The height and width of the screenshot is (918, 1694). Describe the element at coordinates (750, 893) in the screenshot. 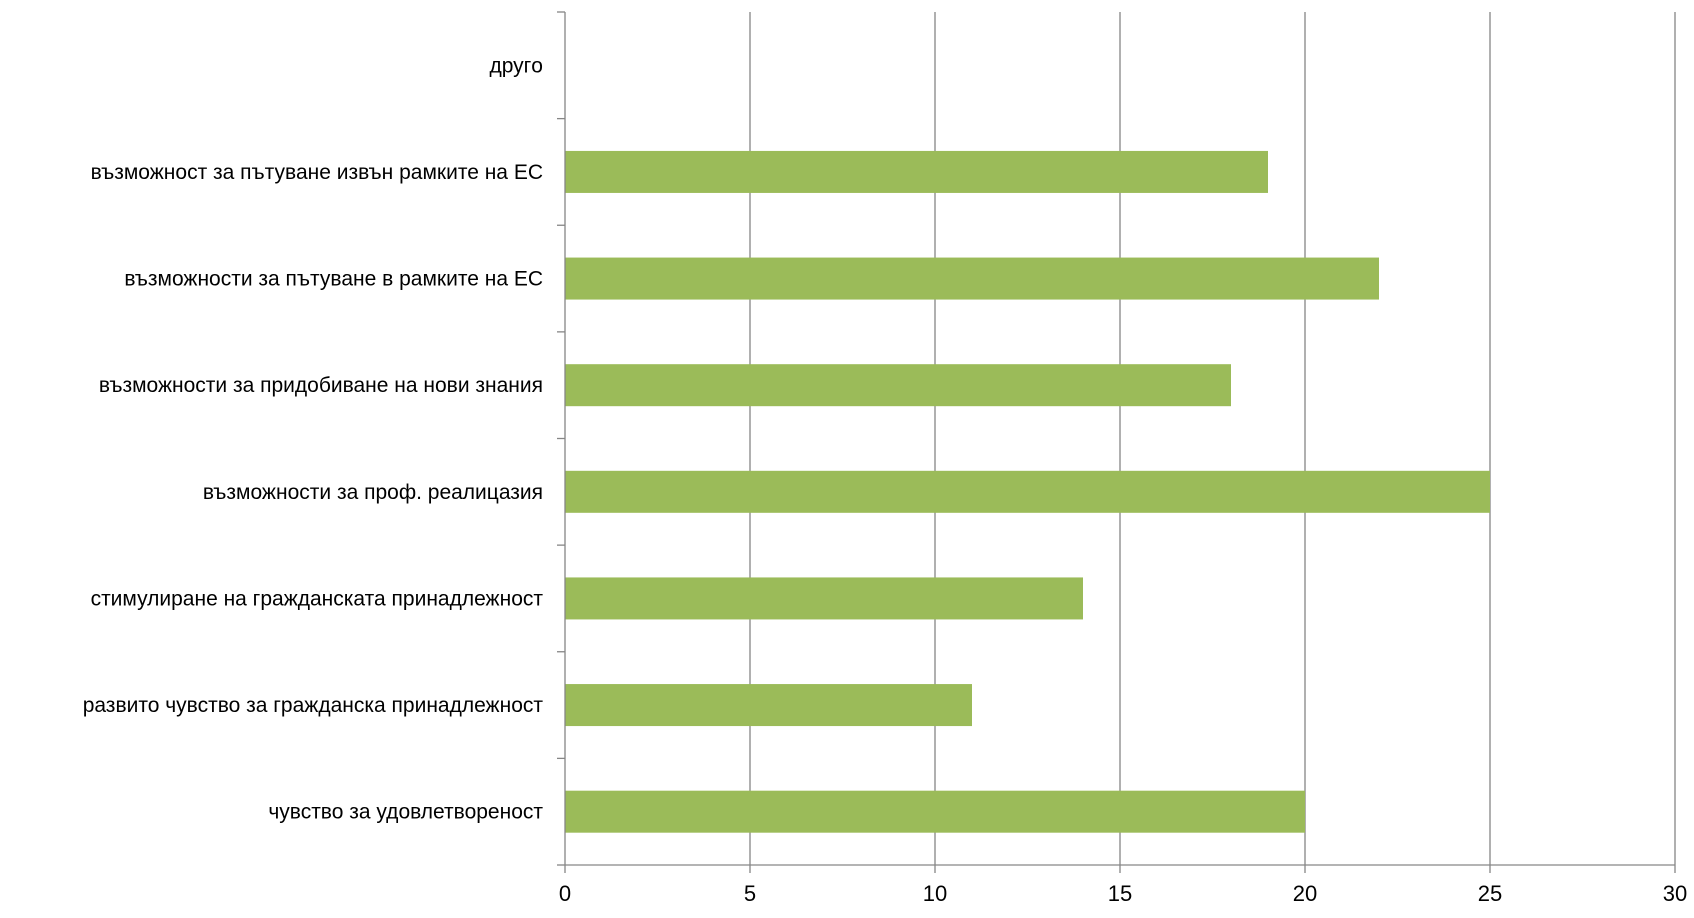

I see `x-tick-label: 5` at that location.